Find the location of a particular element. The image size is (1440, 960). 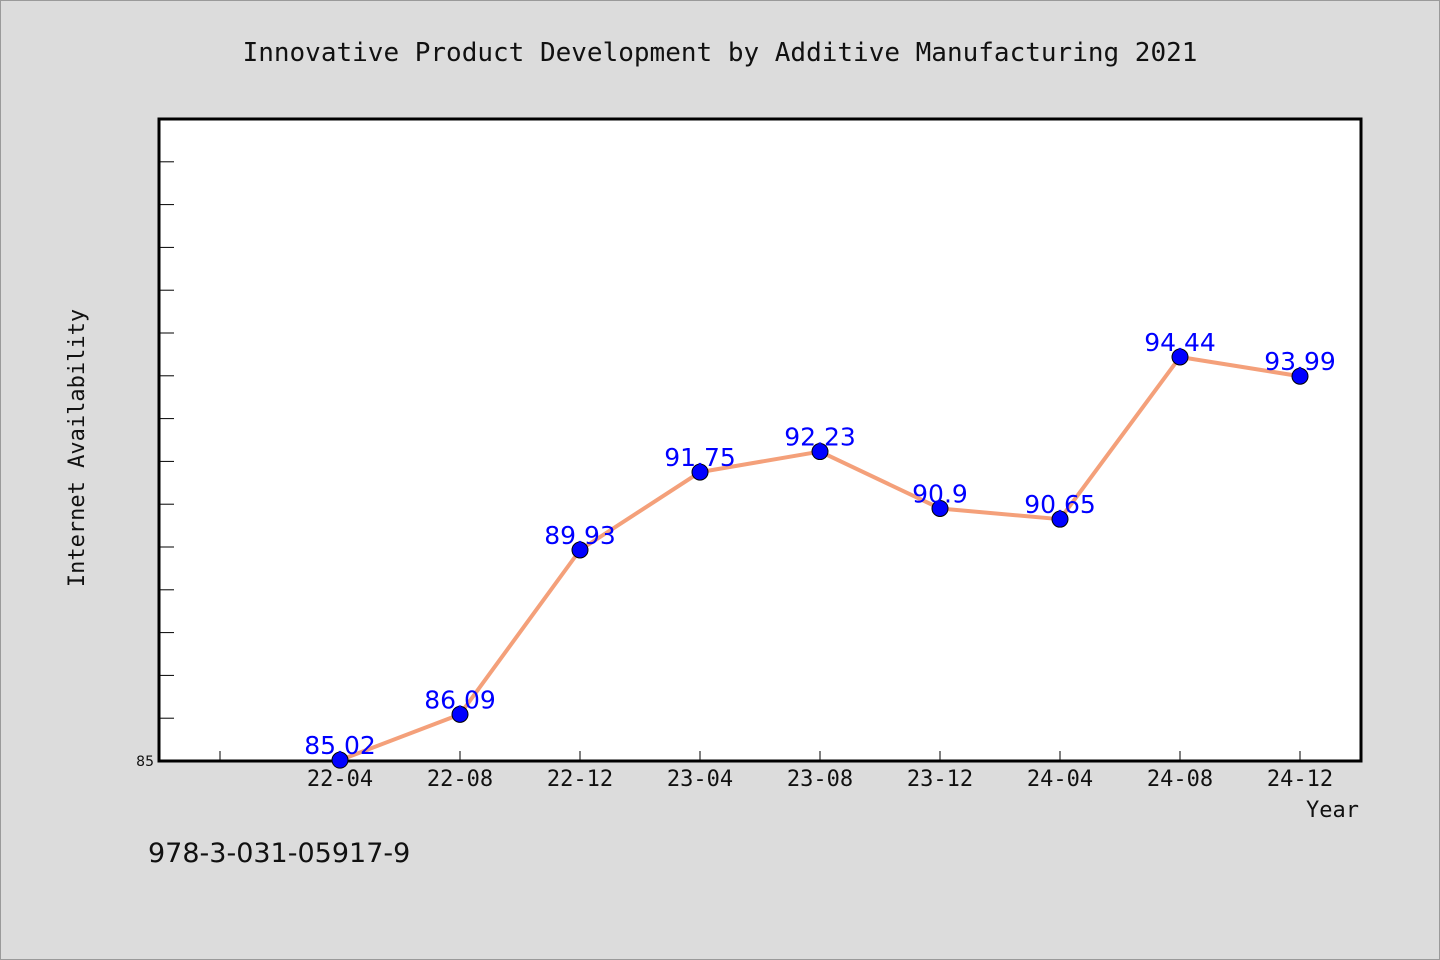

isbn-text: 978-3-031-05917-9 is located at coordinates (279, 853).